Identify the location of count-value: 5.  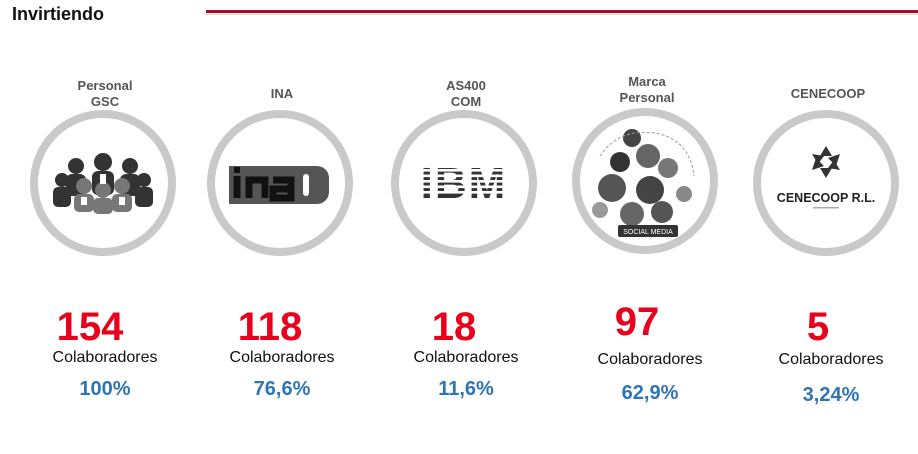
(818, 327).